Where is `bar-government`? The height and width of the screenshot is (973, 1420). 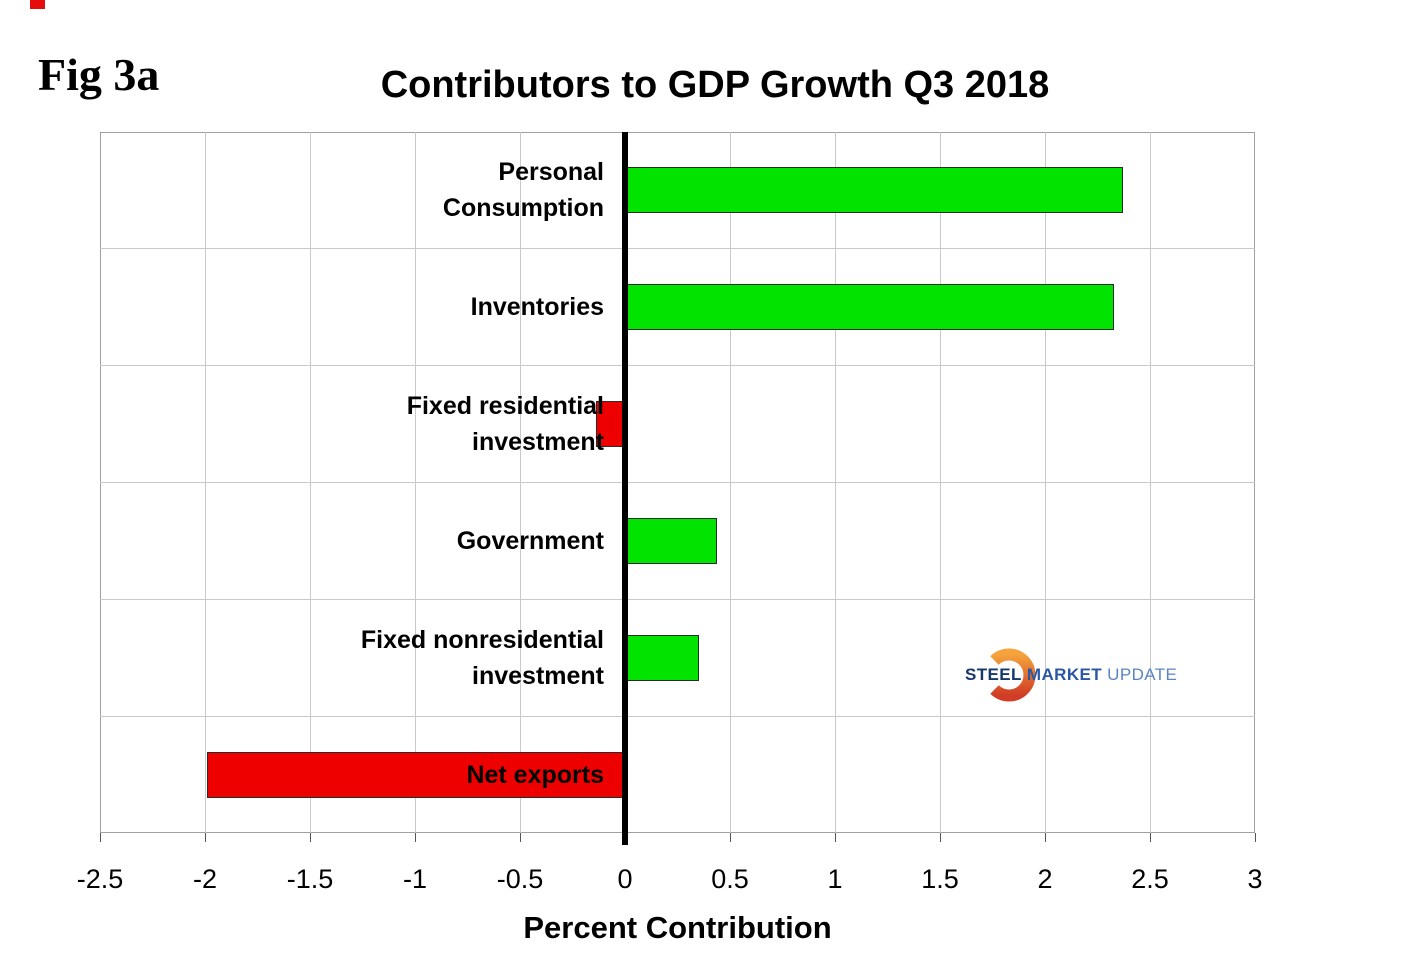
bar-government is located at coordinates (671, 540).